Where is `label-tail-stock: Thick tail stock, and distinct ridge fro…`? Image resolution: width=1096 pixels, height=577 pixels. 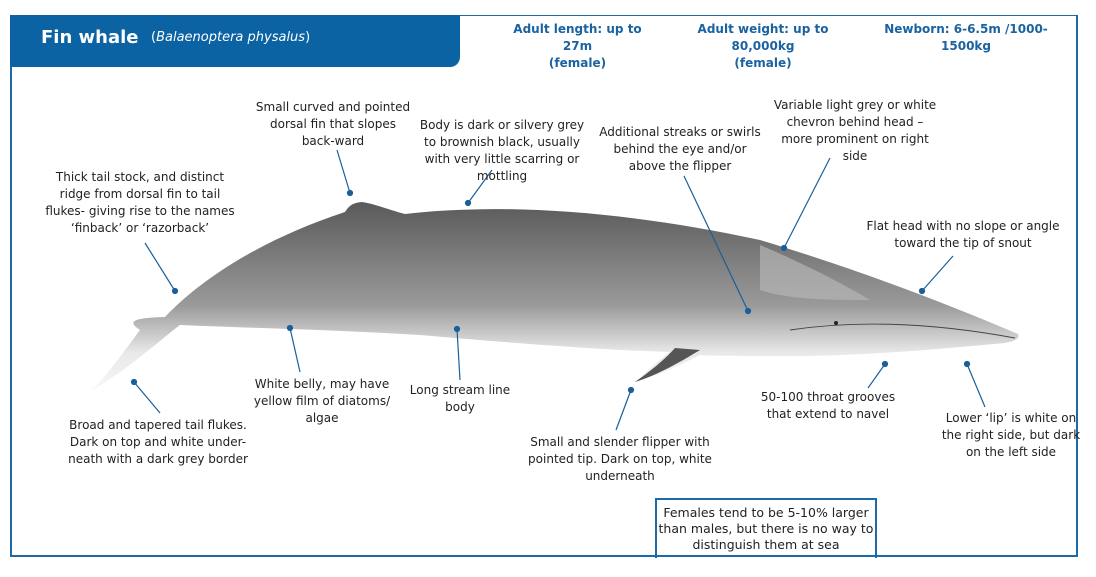 label-tail-stock: Thick tail stock, and distinct ridge fro… is located at coordinates (140, 202).